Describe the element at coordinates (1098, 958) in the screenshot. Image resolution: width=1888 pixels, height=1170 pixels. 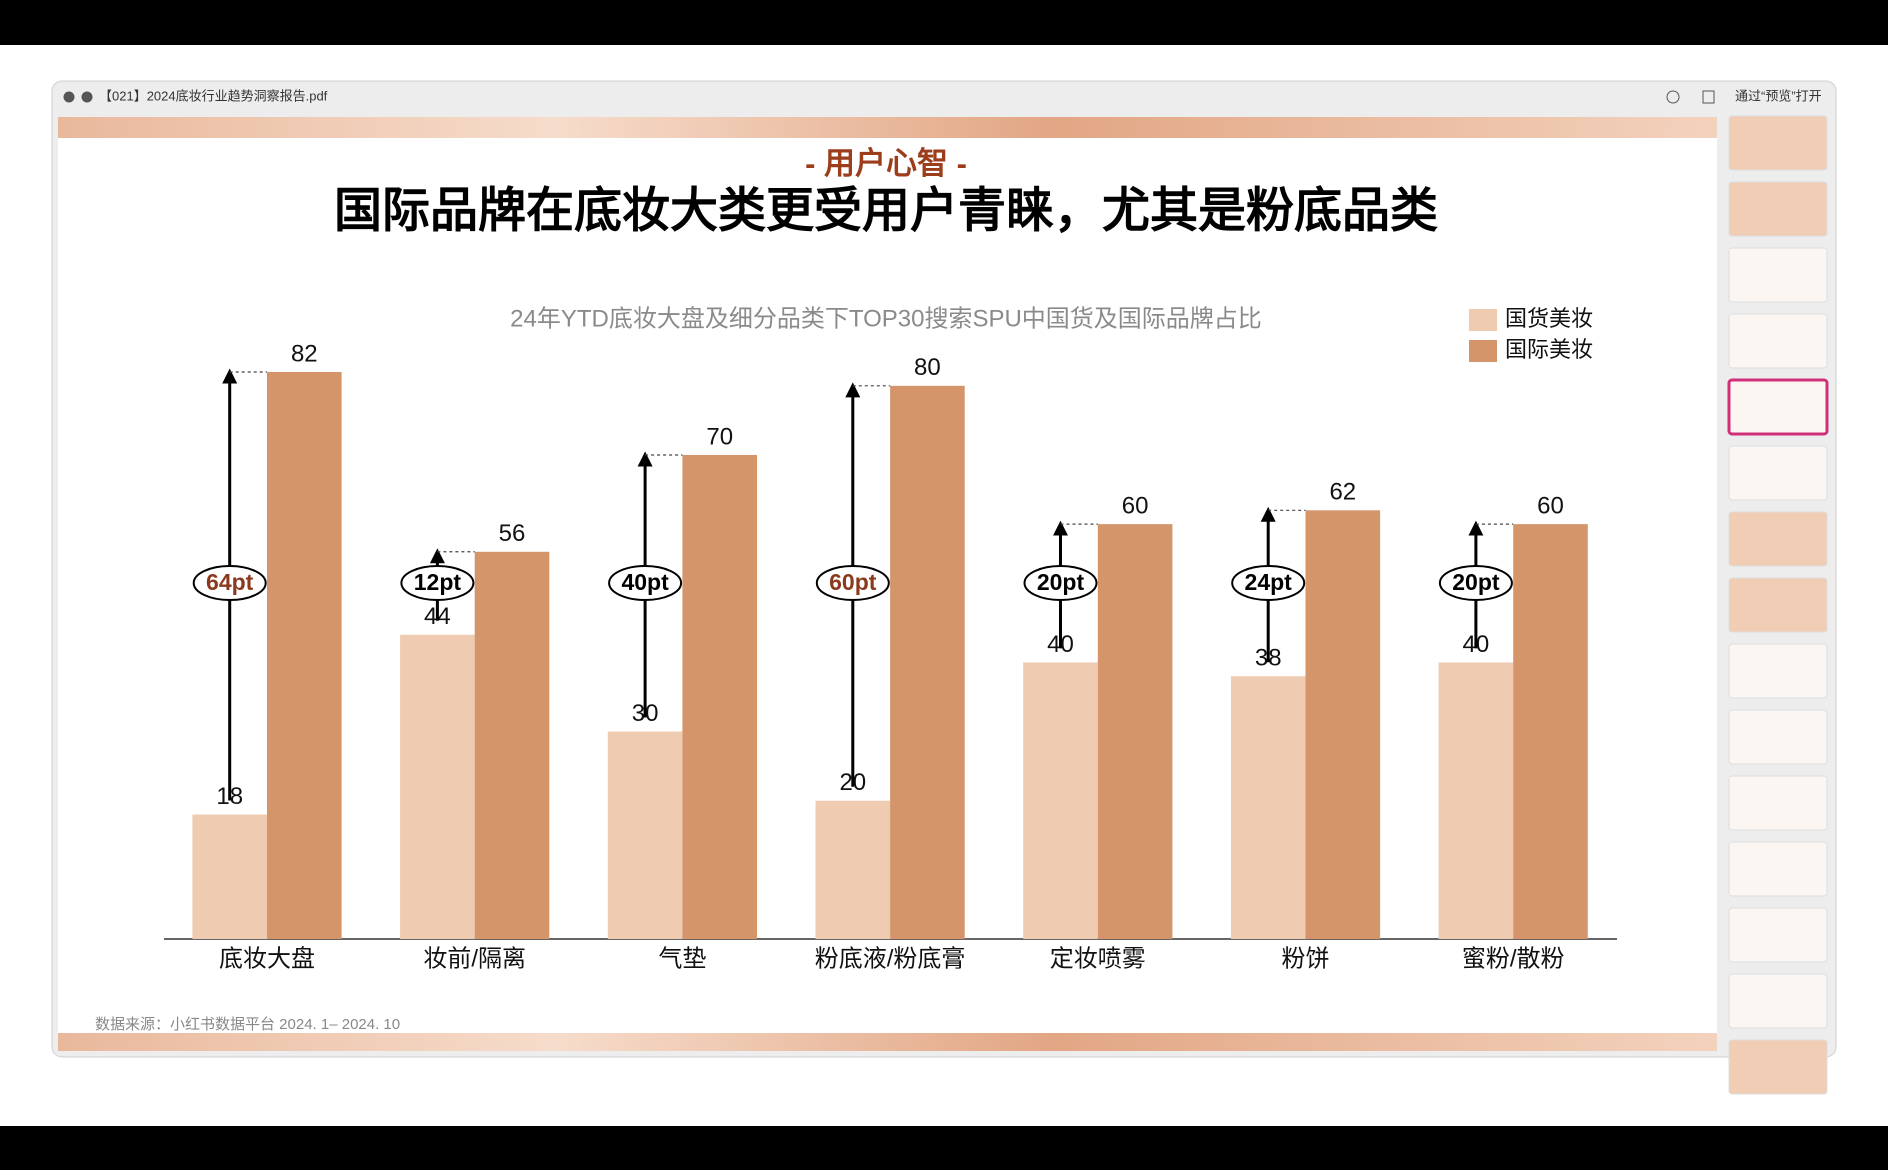
I see `x-tick-label: 定妆喷雾` at that location.